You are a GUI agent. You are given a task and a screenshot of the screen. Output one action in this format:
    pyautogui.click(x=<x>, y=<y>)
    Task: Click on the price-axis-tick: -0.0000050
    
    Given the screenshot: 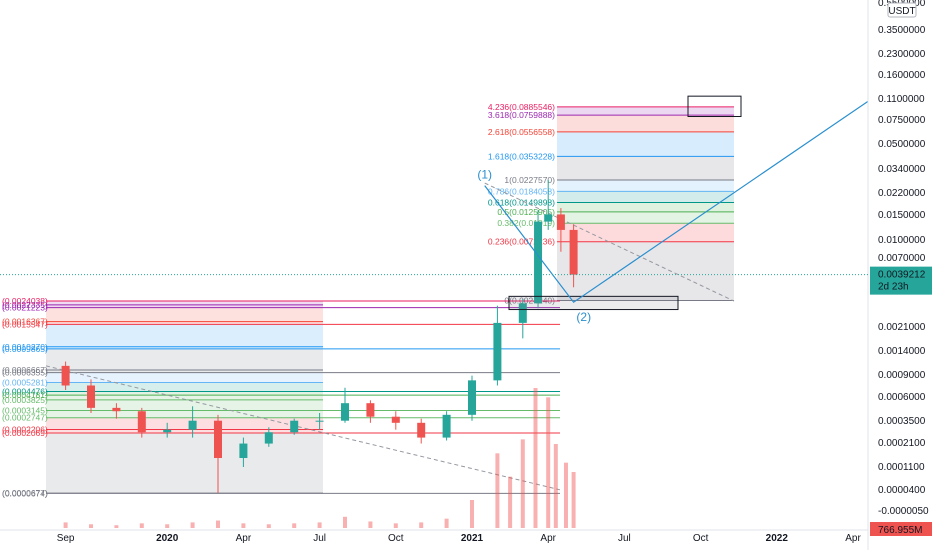 What is the action you would take?
    pyautogui.click(x=903, y=511)
    